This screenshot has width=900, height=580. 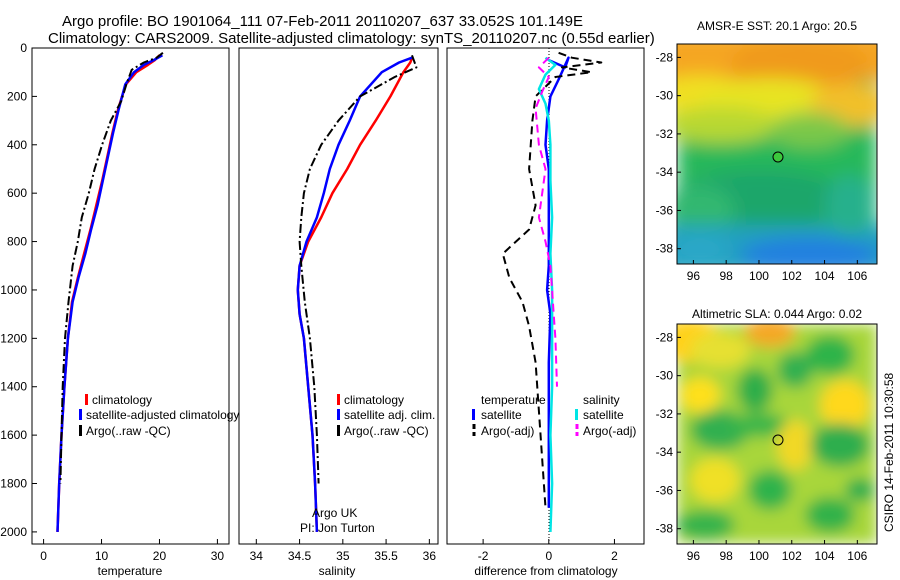 What do you see at coordinates (665, 249) in the screenshot?
I see `sst-lat-tick-label: -38` at bounding box center [665, 249].